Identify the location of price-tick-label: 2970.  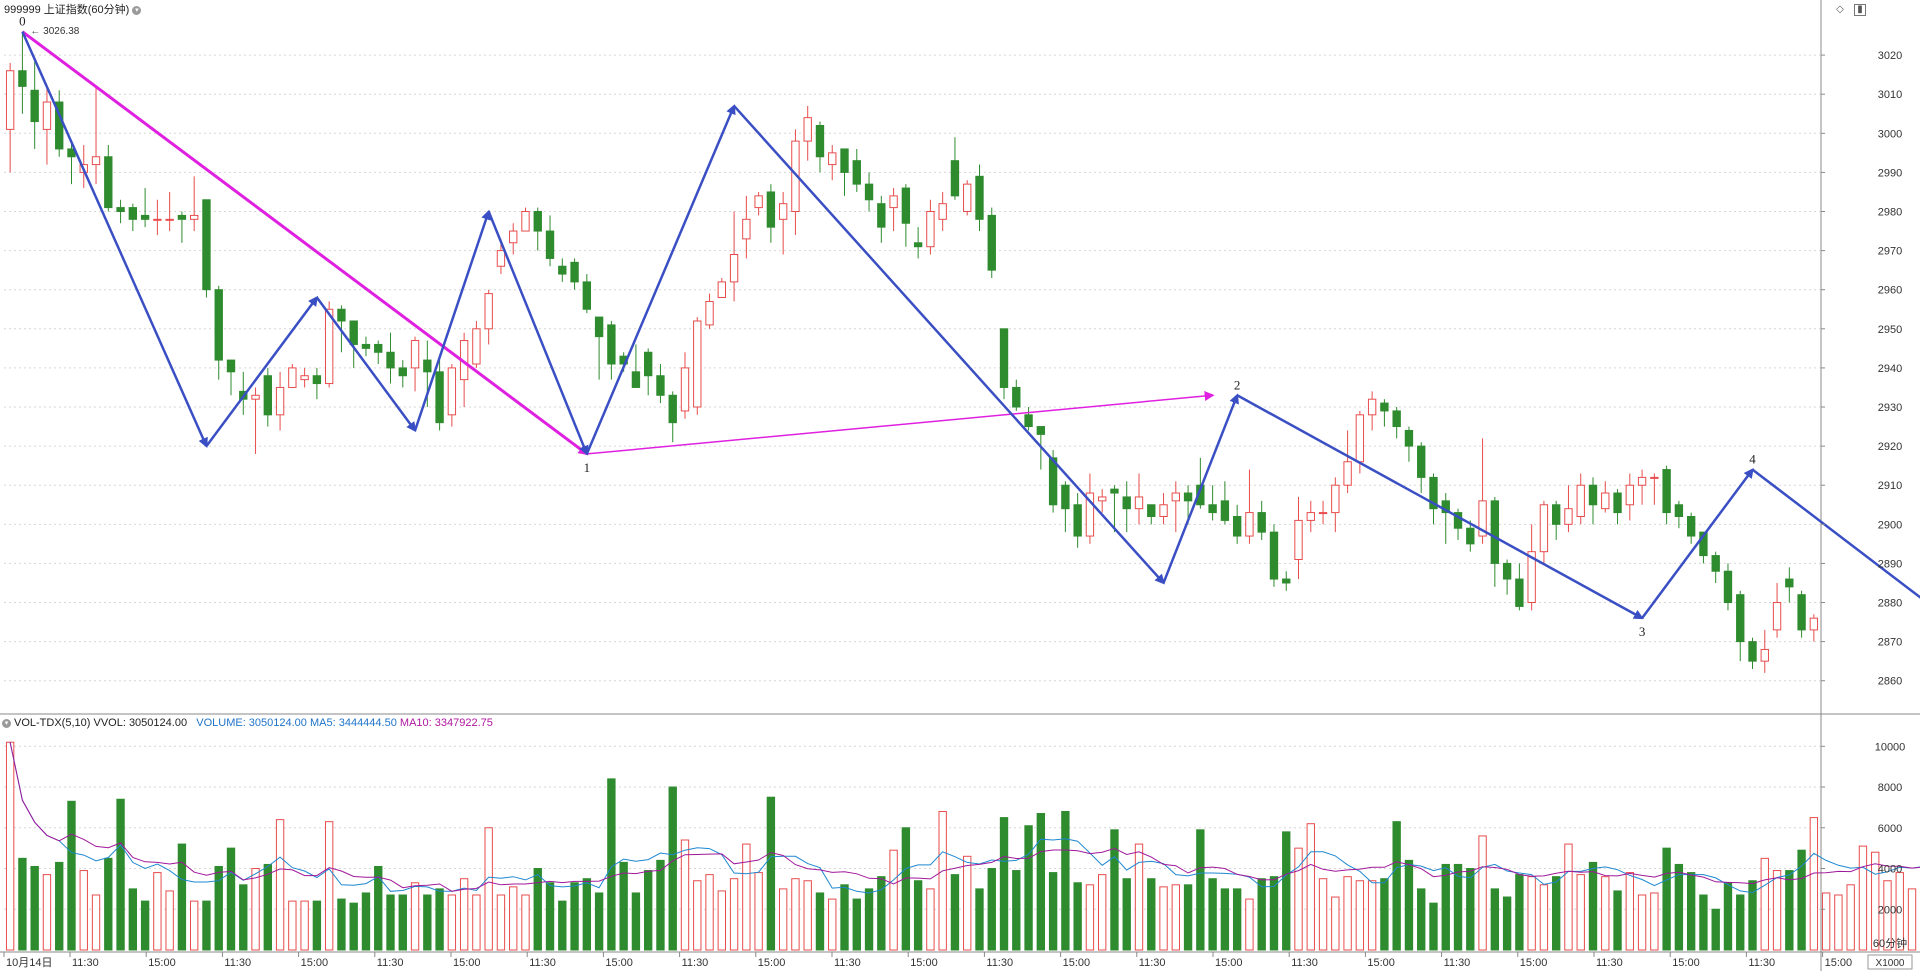
(1890, 252).